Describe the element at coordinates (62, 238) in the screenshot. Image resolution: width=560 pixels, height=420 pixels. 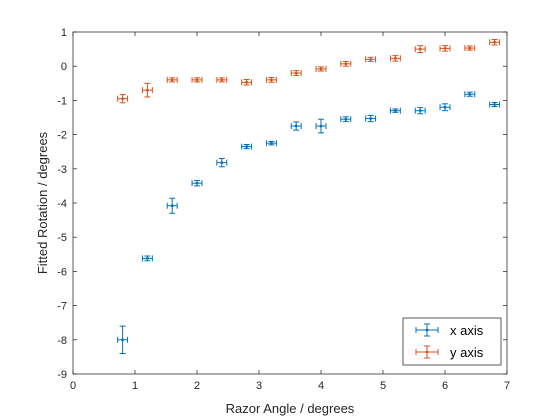
I see `y-tick-label: -5` at that location.